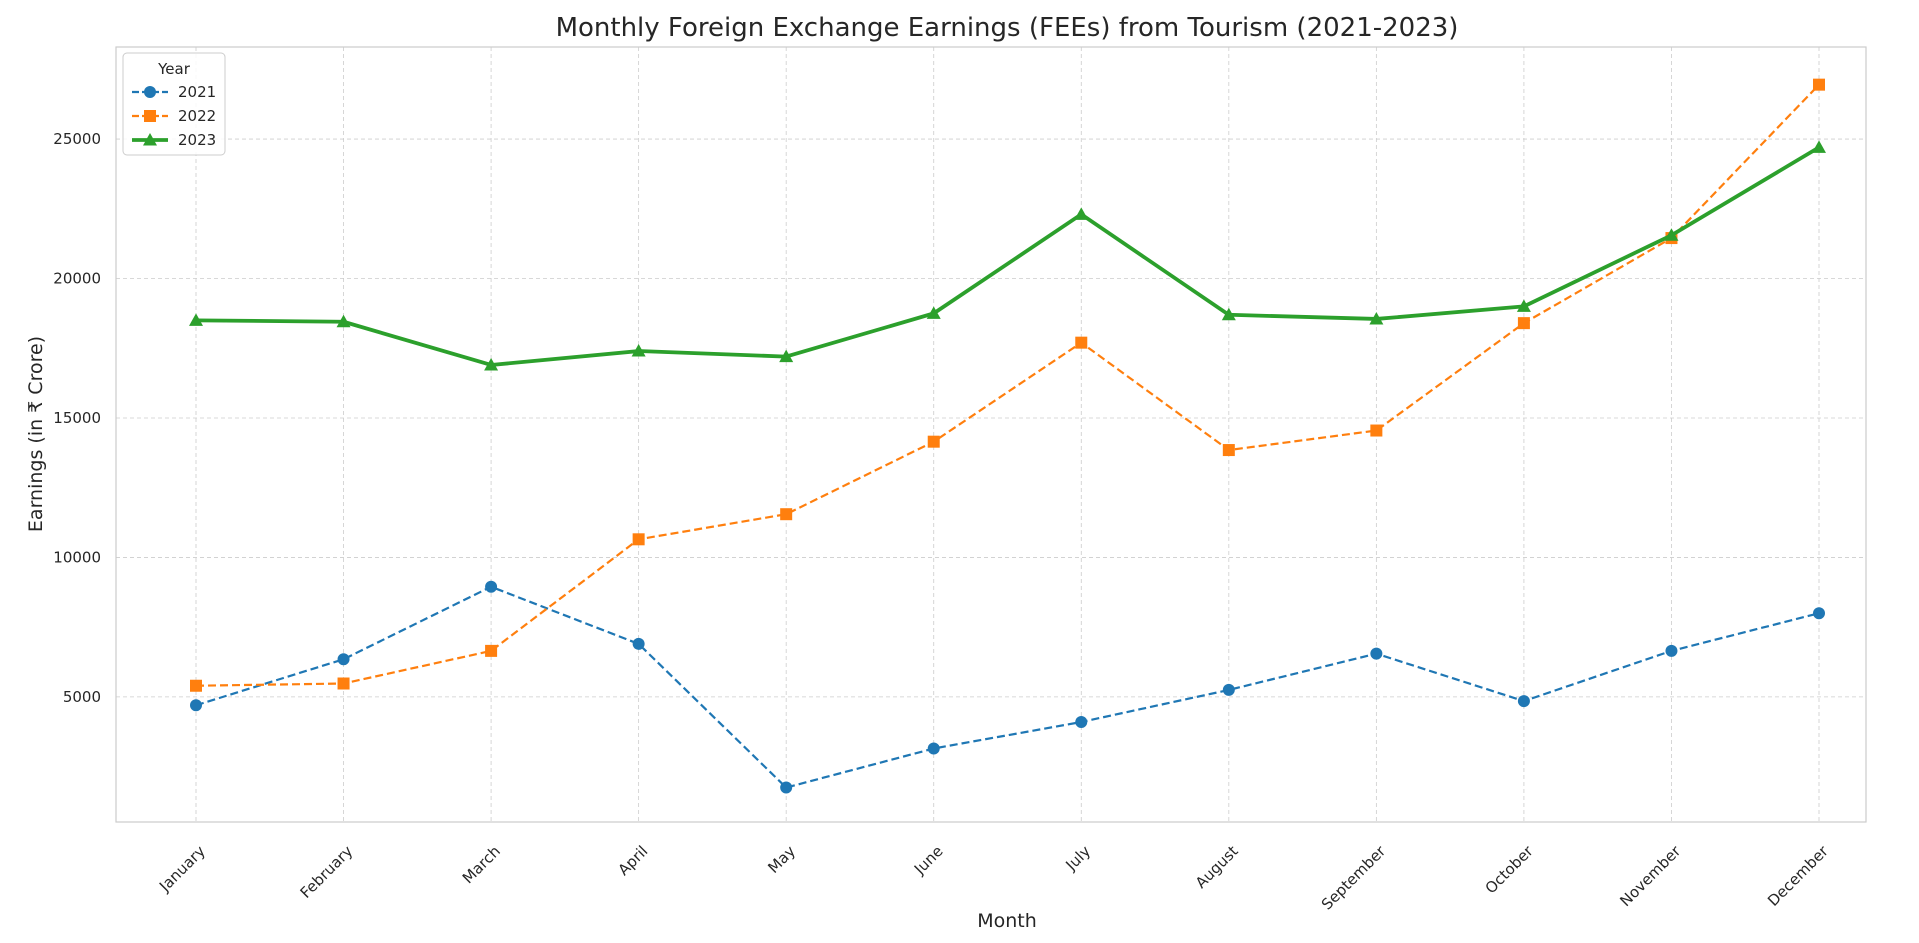 Image resolution: width=1919 pixels, height=943 pixels. Describe the element at coordinates (36, 434) in the screenshot. I see `y-axis-label: Earnings (in ₹ Crore)` at that location.